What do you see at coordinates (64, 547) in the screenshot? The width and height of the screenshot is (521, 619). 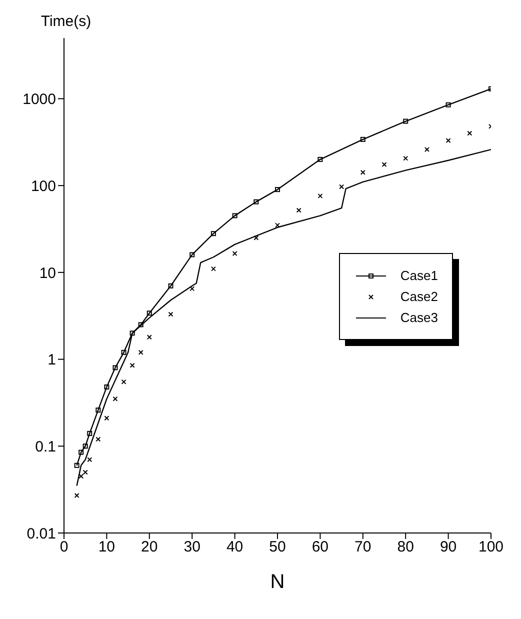 I see `x-tick-label: 0` at bounding box center [64, 547].